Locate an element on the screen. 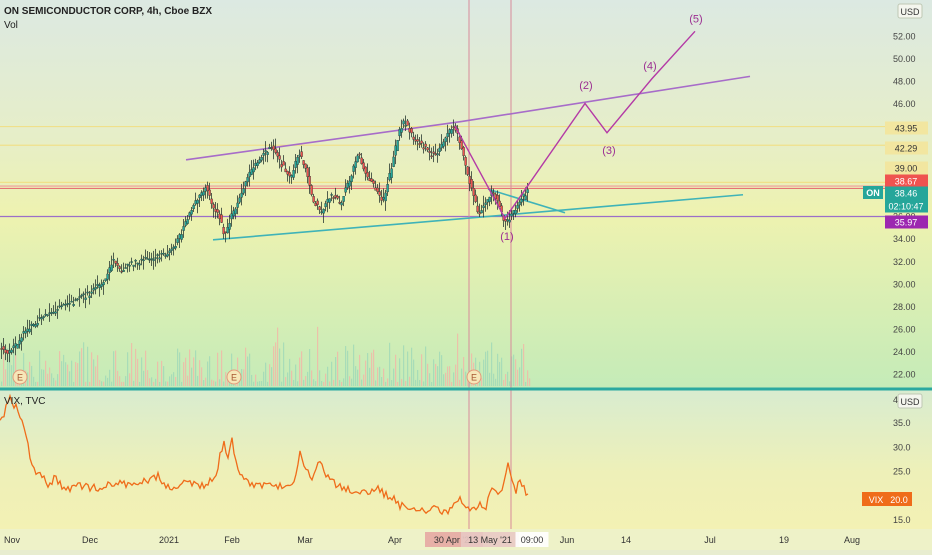 The height and width of the screenshot is (555, 932). price-label-text: 38.67 is located at coordinates (906, 182).